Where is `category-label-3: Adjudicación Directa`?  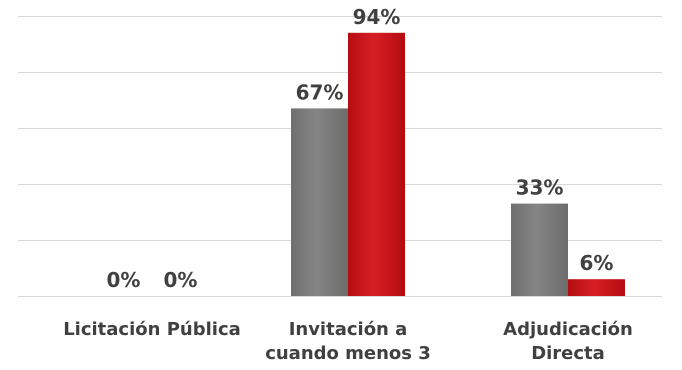 category-label-3: Adjudicación Directa is located at coordinates (568, 341).